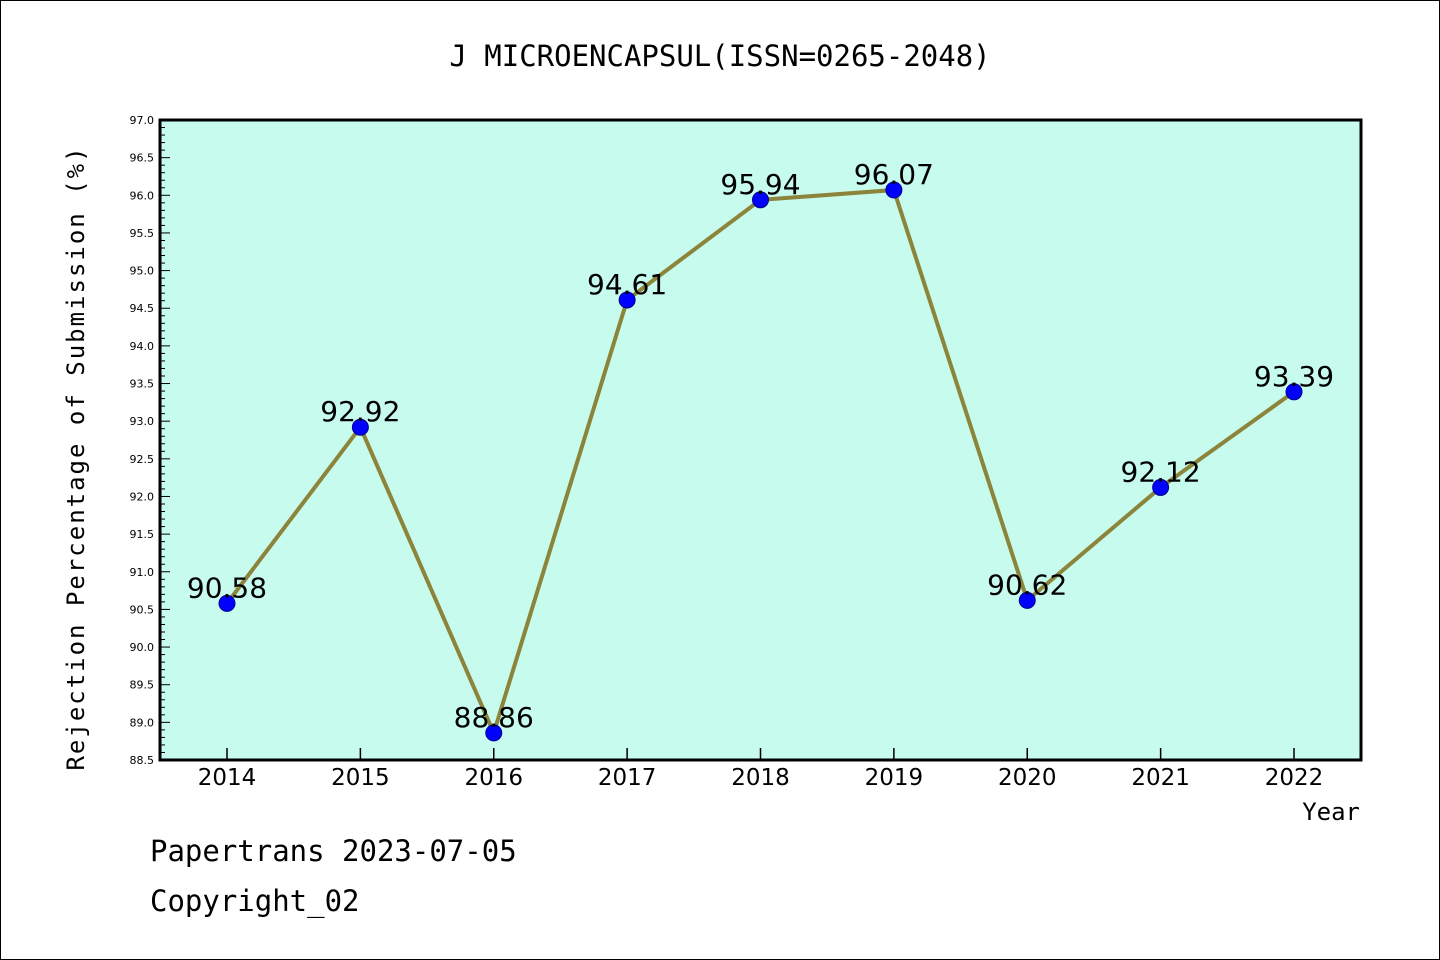 The image size is (1440, 960). I want to click on x-tick-label: 2017, so click(627, 778).